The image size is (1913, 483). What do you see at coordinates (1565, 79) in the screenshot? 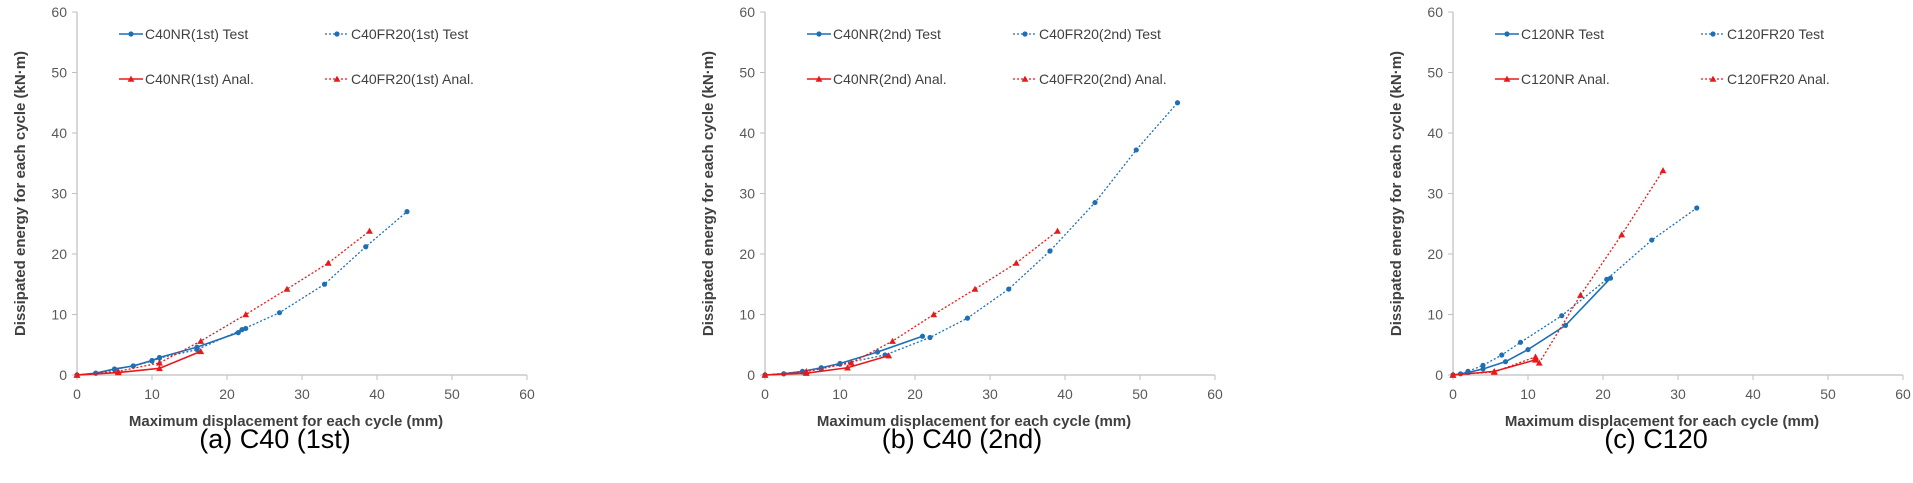
I see `legend-label: C120NR Anal.` at bounding box center [1565, 79].